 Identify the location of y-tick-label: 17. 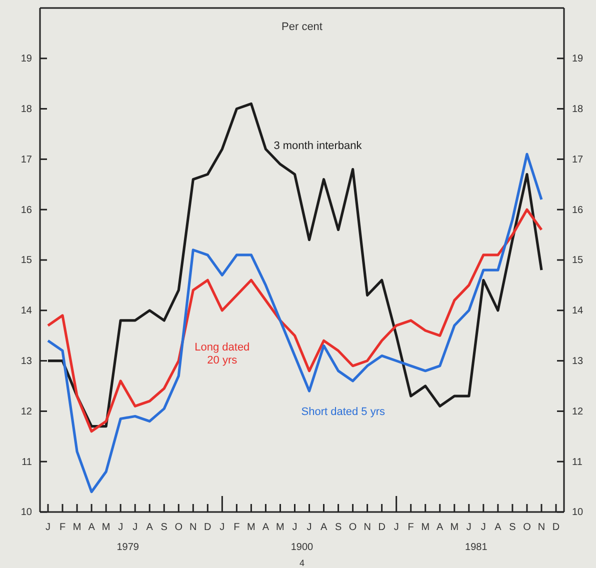
(26, 160).